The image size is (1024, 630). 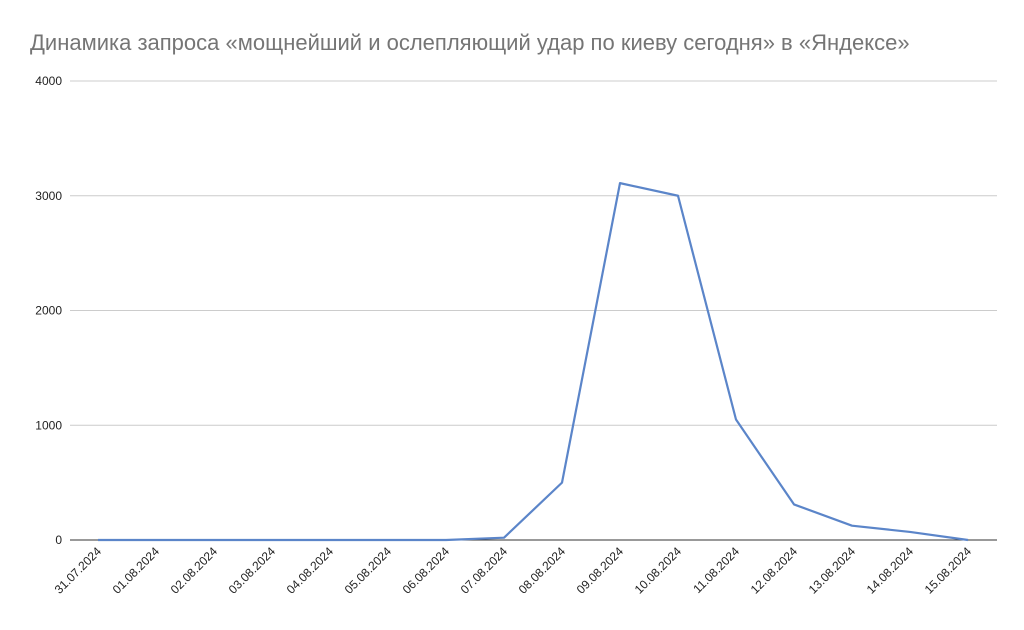 I want to click on x-tick-label: 13.08.2024, so click(x=832, y=570).